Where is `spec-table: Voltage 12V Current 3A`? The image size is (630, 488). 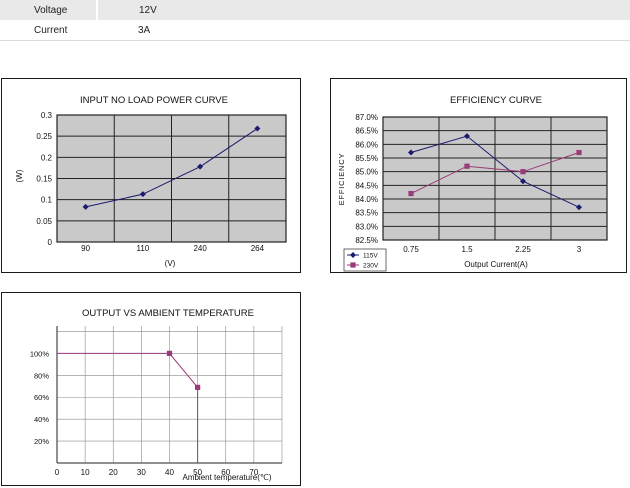
spec-table: Voltage 12V Current 3A is located at coordinates (315, 20).